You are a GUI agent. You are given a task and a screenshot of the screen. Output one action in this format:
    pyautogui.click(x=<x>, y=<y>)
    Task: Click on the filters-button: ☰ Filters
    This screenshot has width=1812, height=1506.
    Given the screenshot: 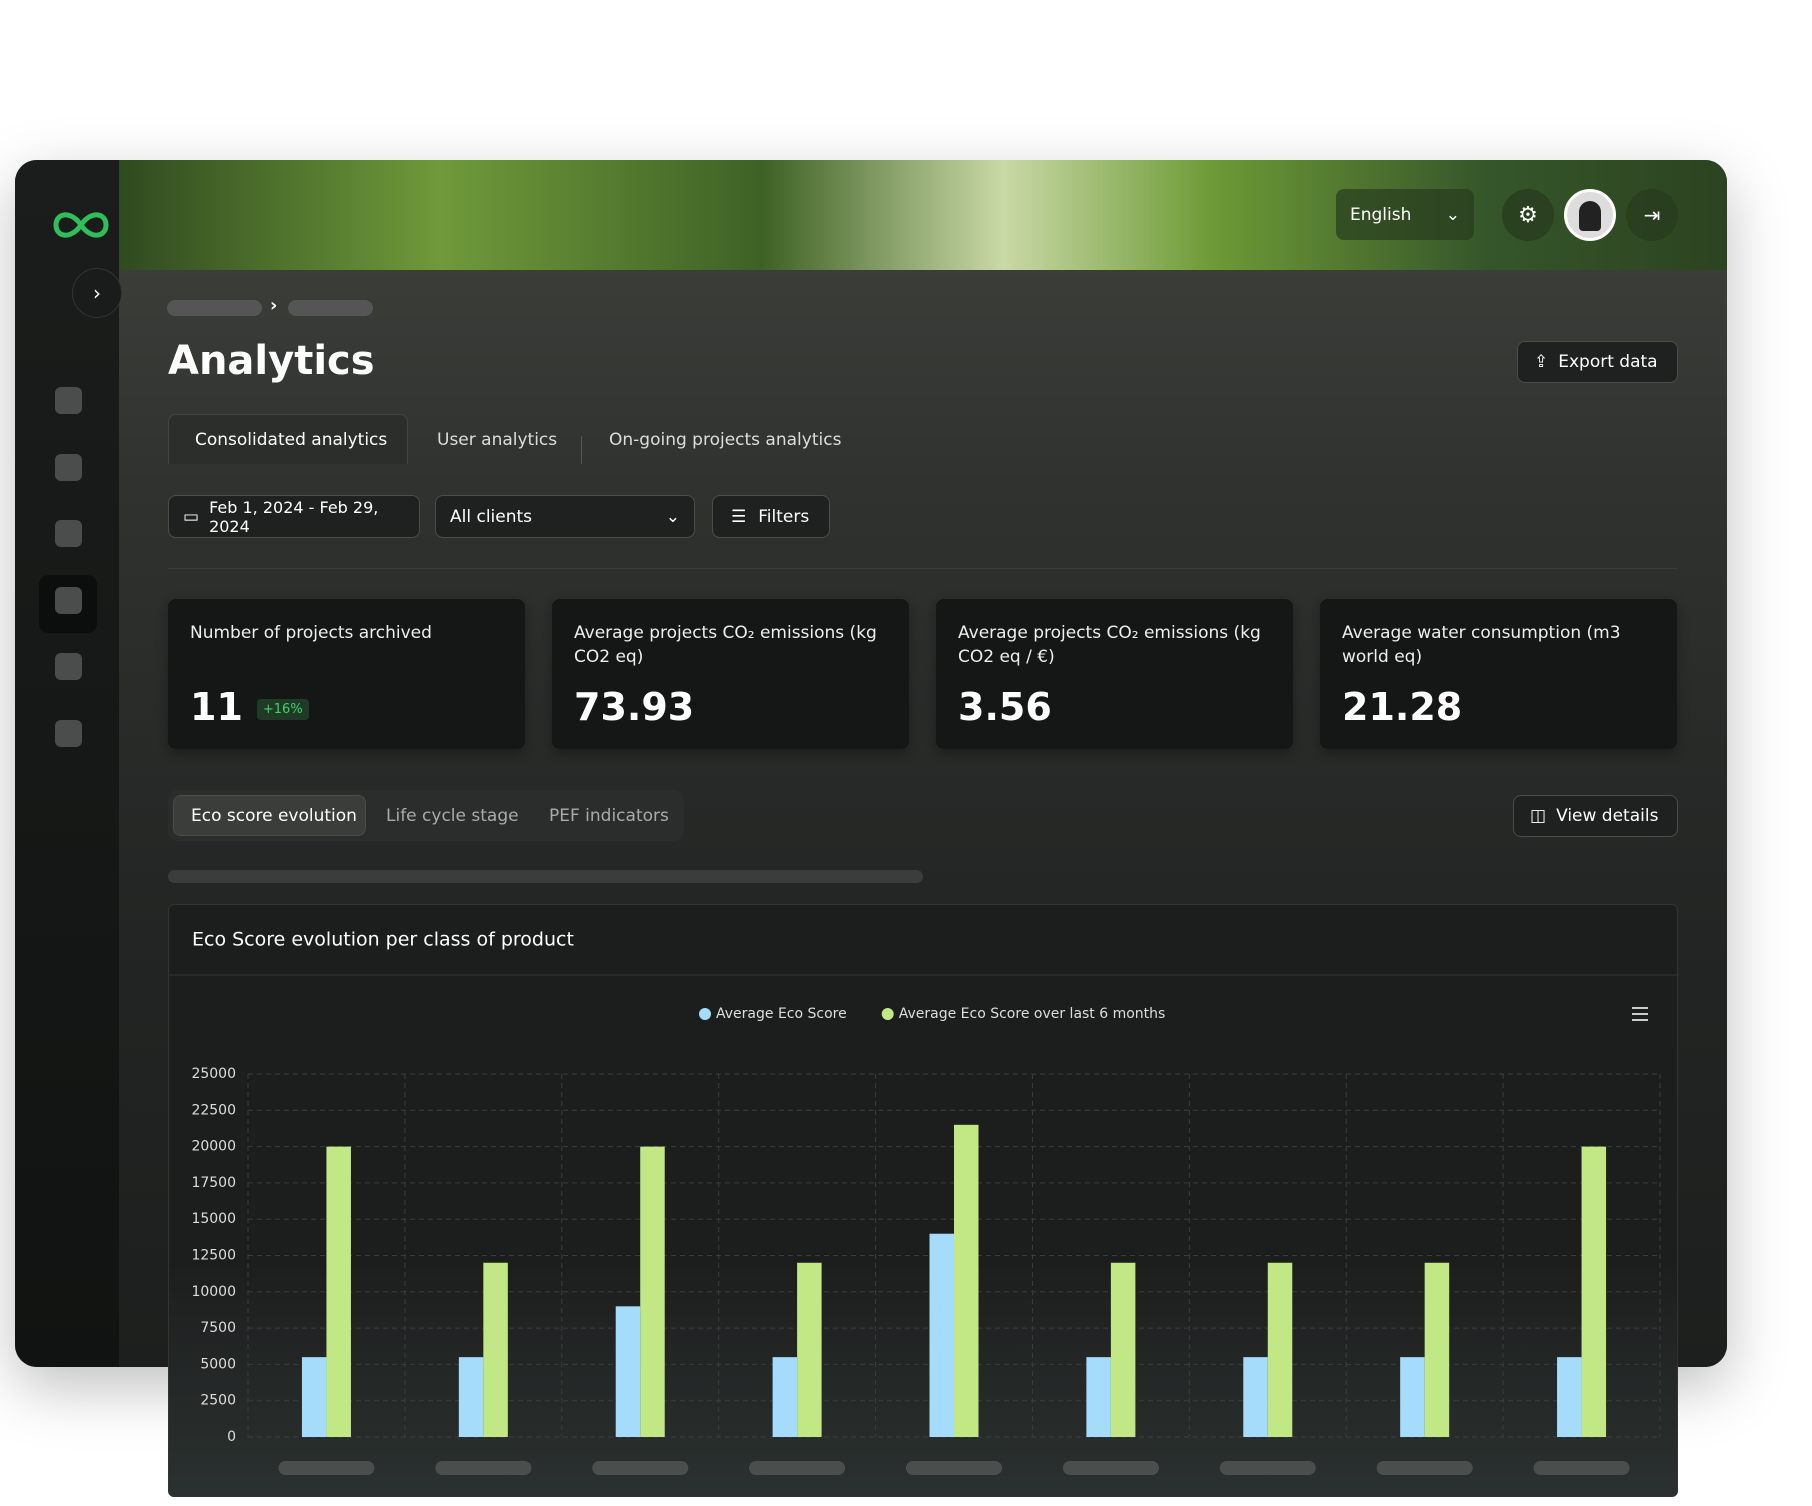 What is the action you would take?
    pyautogui.click(x=771, y=516)
    